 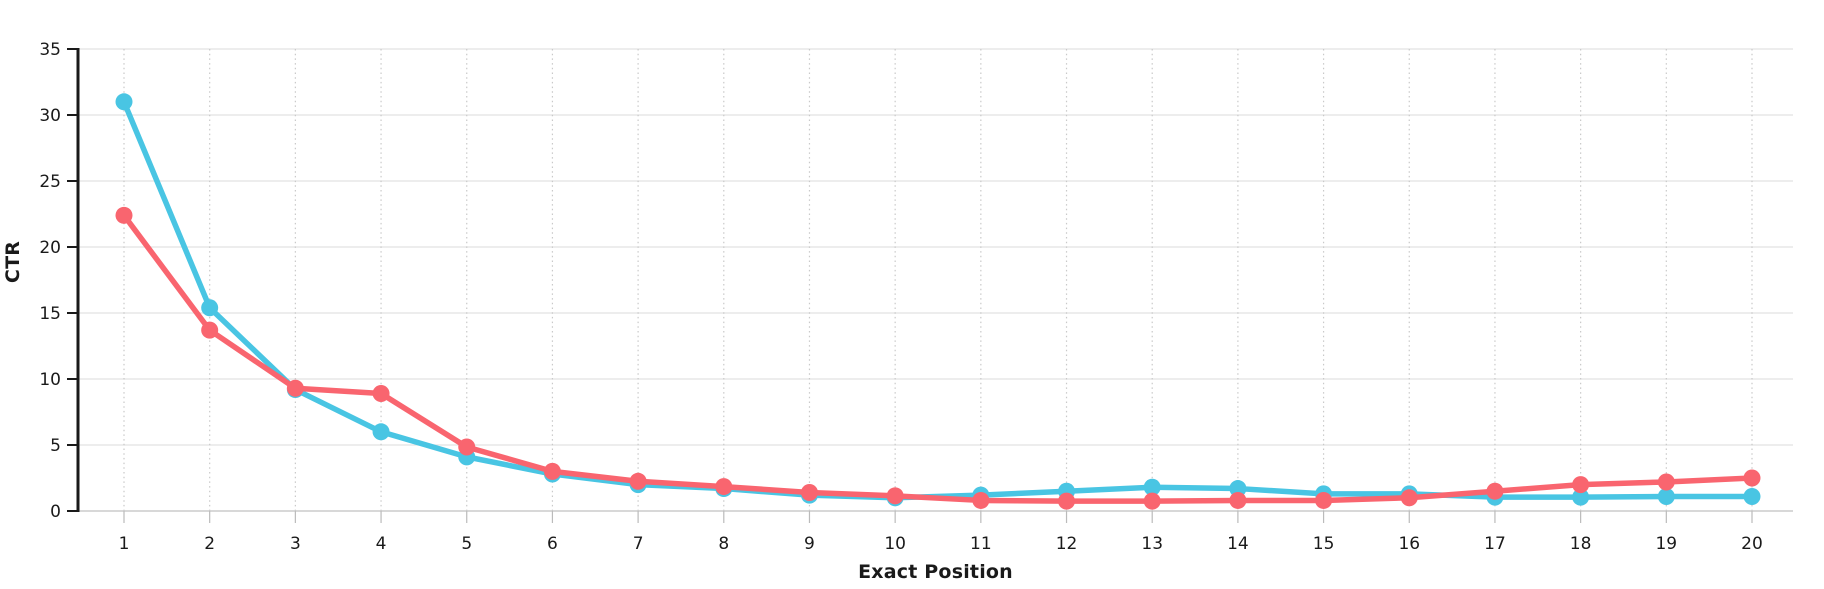 I want to click on y-tick-label: 20, so click(x=50, y=248).